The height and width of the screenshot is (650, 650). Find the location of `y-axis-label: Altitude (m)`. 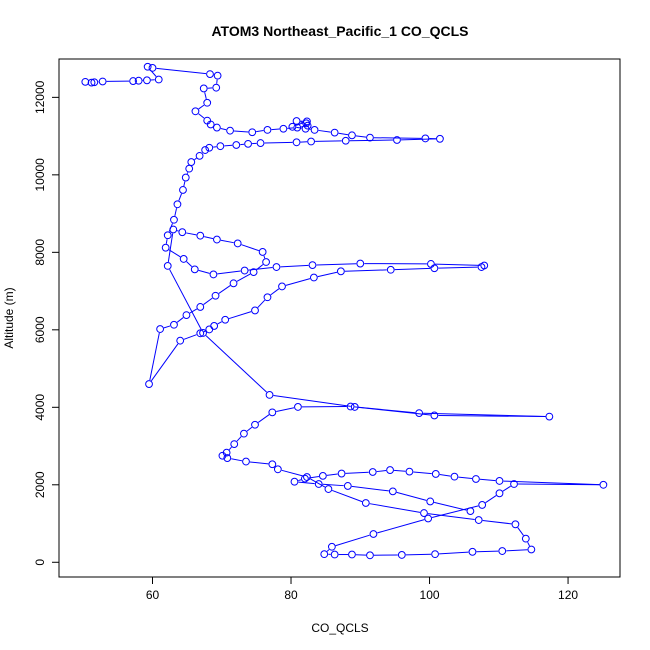

y-axis-label: Altitude (m) is located at coordinates (9, 317).